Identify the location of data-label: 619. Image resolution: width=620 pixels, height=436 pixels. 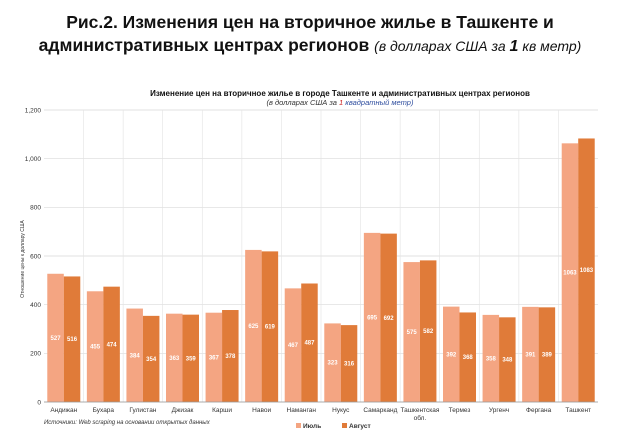
(270, 328).